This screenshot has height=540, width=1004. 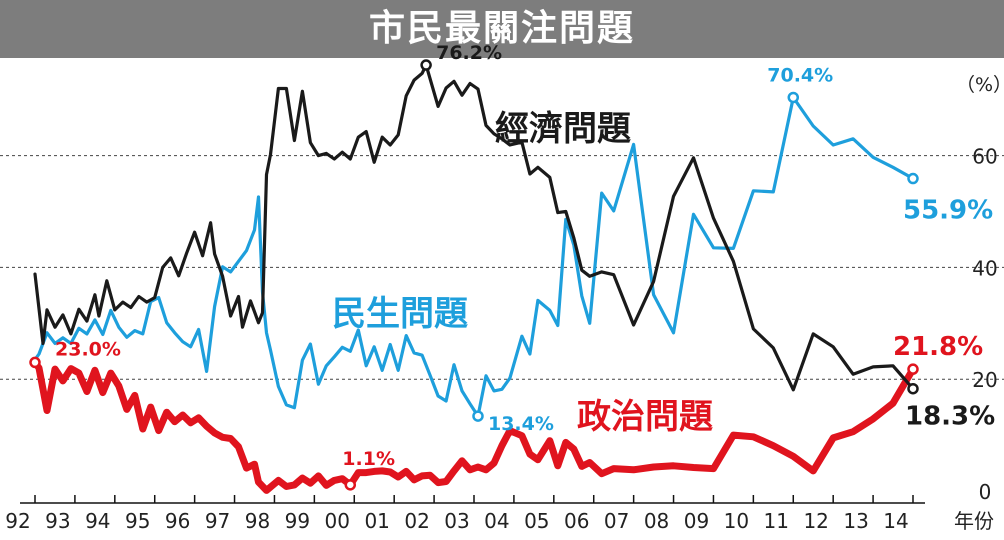 What do you see at coordinates (776, 521) in the screenshot?
I see `x-tick-label: 11` at bounding box center [776, 521].